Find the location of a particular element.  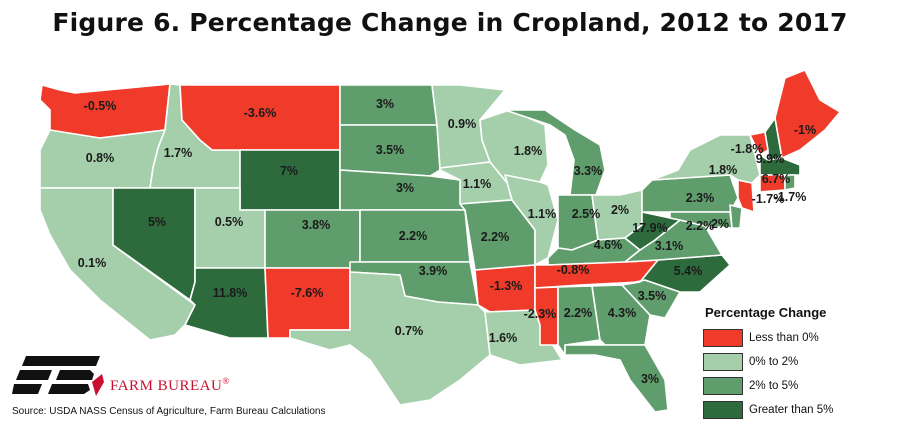

label-al: 2.2% is located at coordinates (578, 313).